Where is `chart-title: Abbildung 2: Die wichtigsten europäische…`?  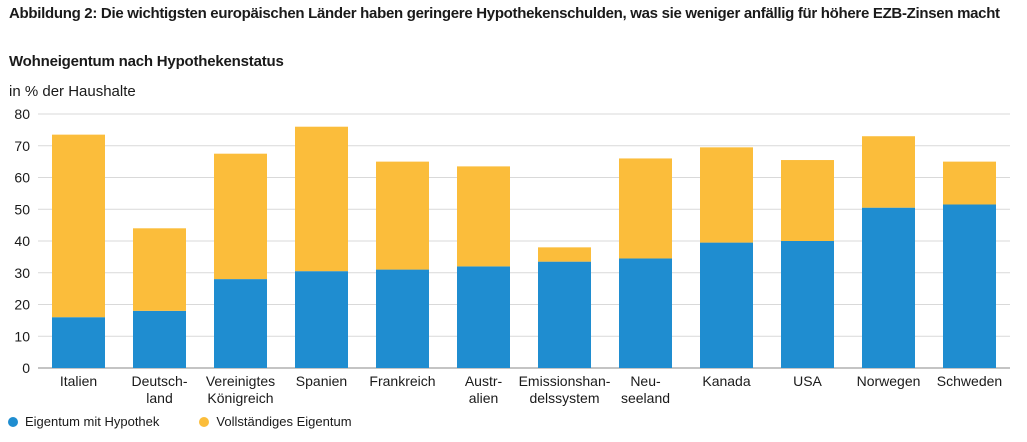
chart-title: Abbildung 2: Die wichtigsten europäische… is located at coordinates (504, 13).